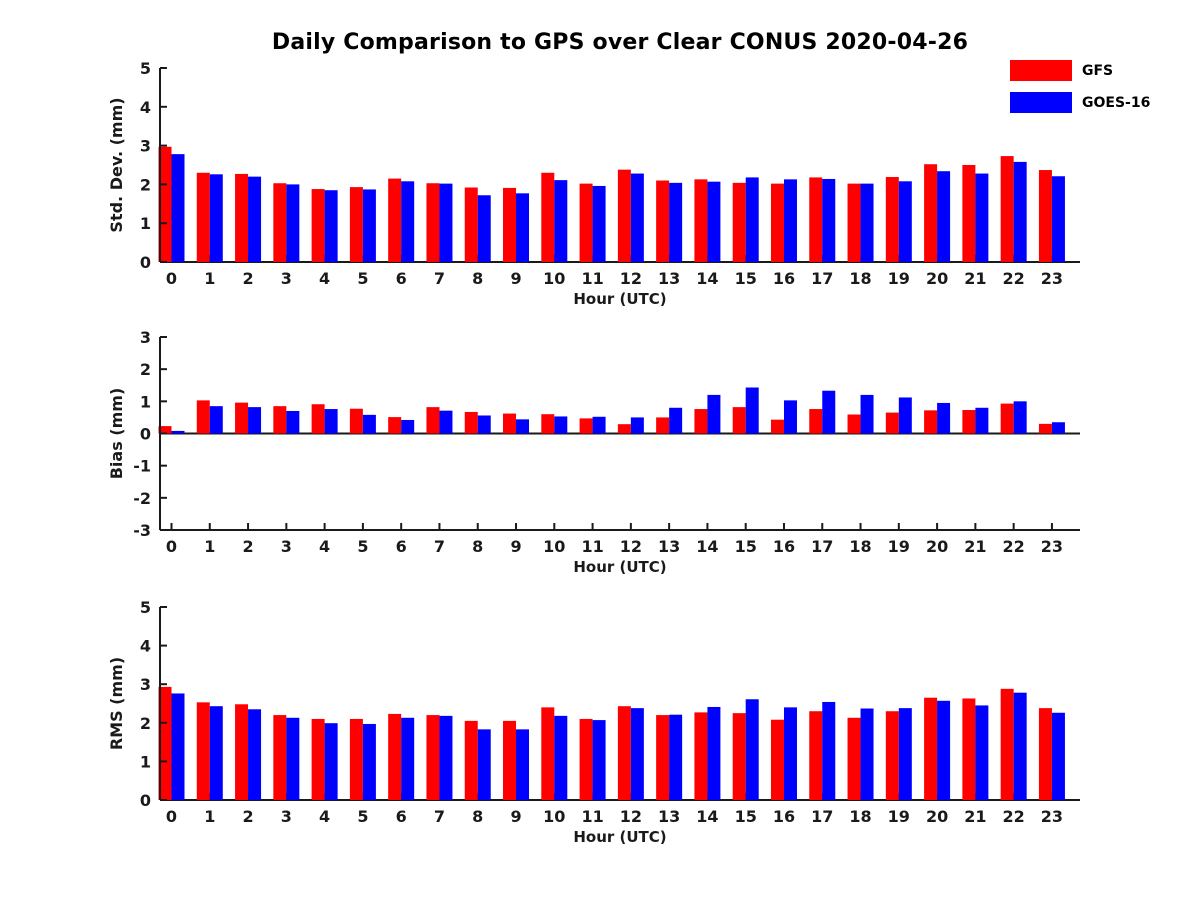  What do you see at coordinates (707, 278) in the screenshot?
I see `x-tick-label: 14` at bounding box center [707, 278].